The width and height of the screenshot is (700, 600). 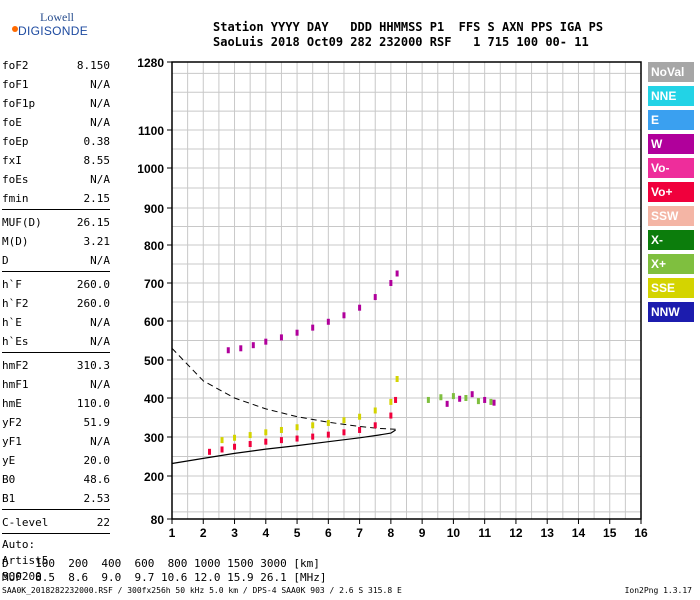 I want to click on x-tick-label: 12, so click(x=516, y=533).